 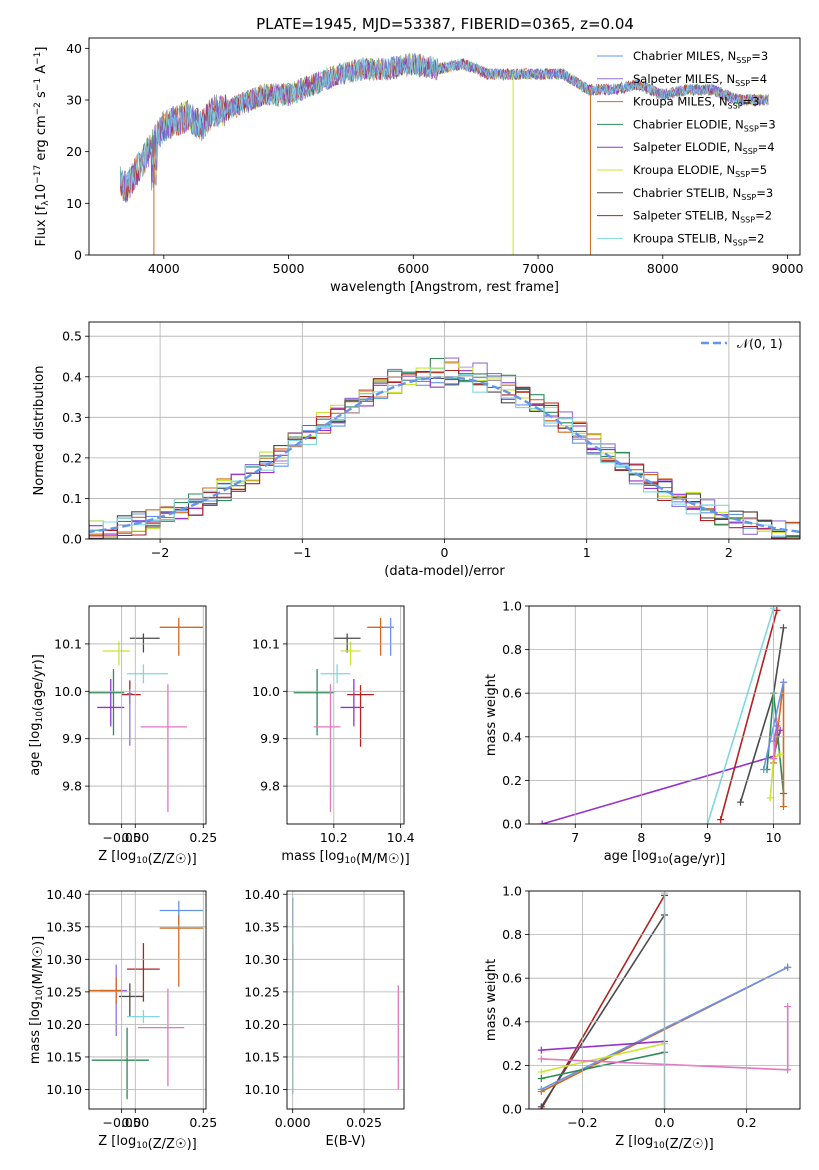 I want to click on weight-series-chabrier_stelib, so click(x=602, y=1010).